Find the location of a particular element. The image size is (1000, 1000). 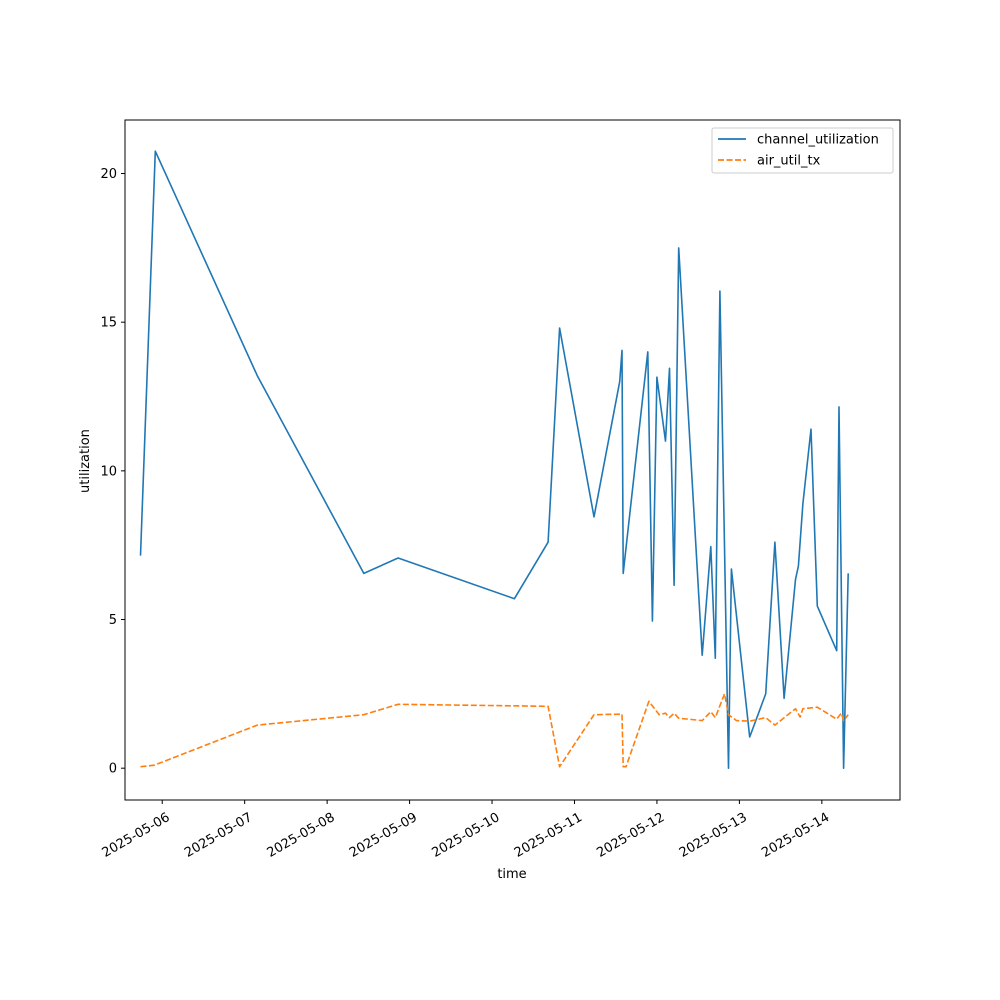

legend-label-channel-utilization: channel_utilization is located at coordinates (818, 140).